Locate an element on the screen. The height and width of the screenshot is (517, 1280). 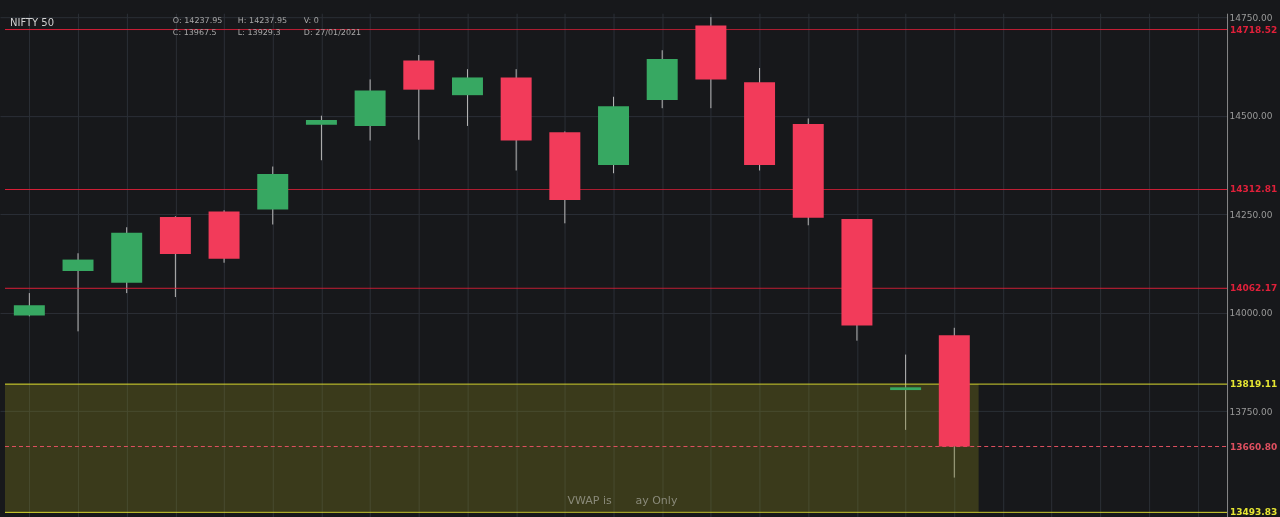
y-tick-label: 14500.00 is located at coordinates (1251, 116).